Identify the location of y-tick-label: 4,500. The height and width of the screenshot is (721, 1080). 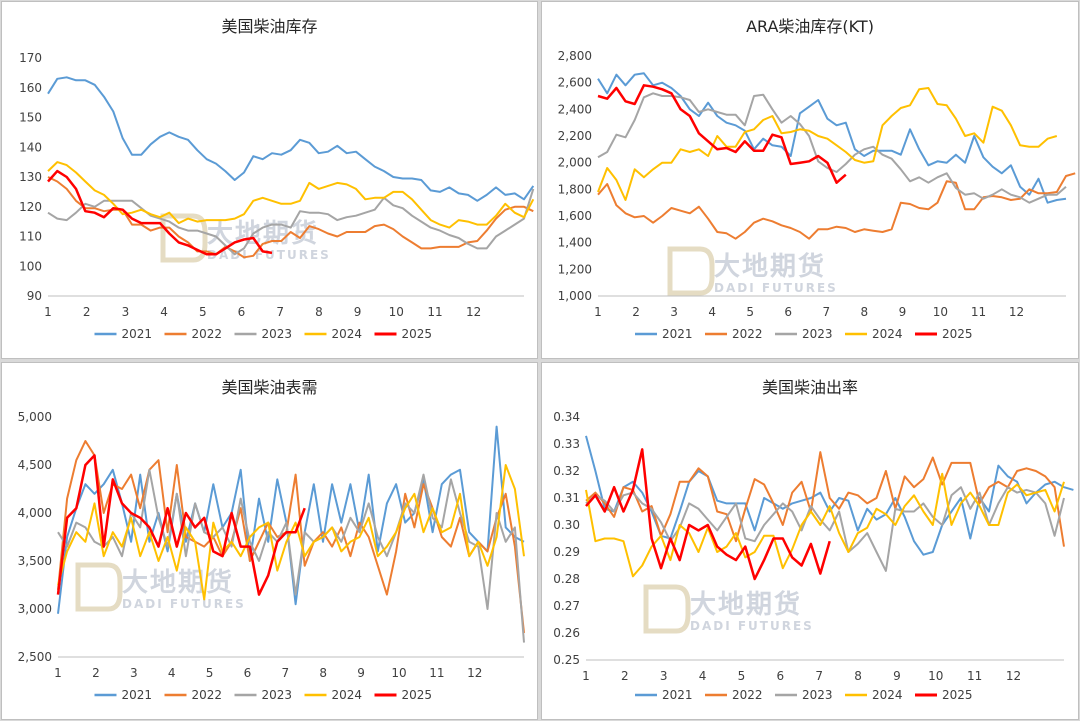
(35, 465).